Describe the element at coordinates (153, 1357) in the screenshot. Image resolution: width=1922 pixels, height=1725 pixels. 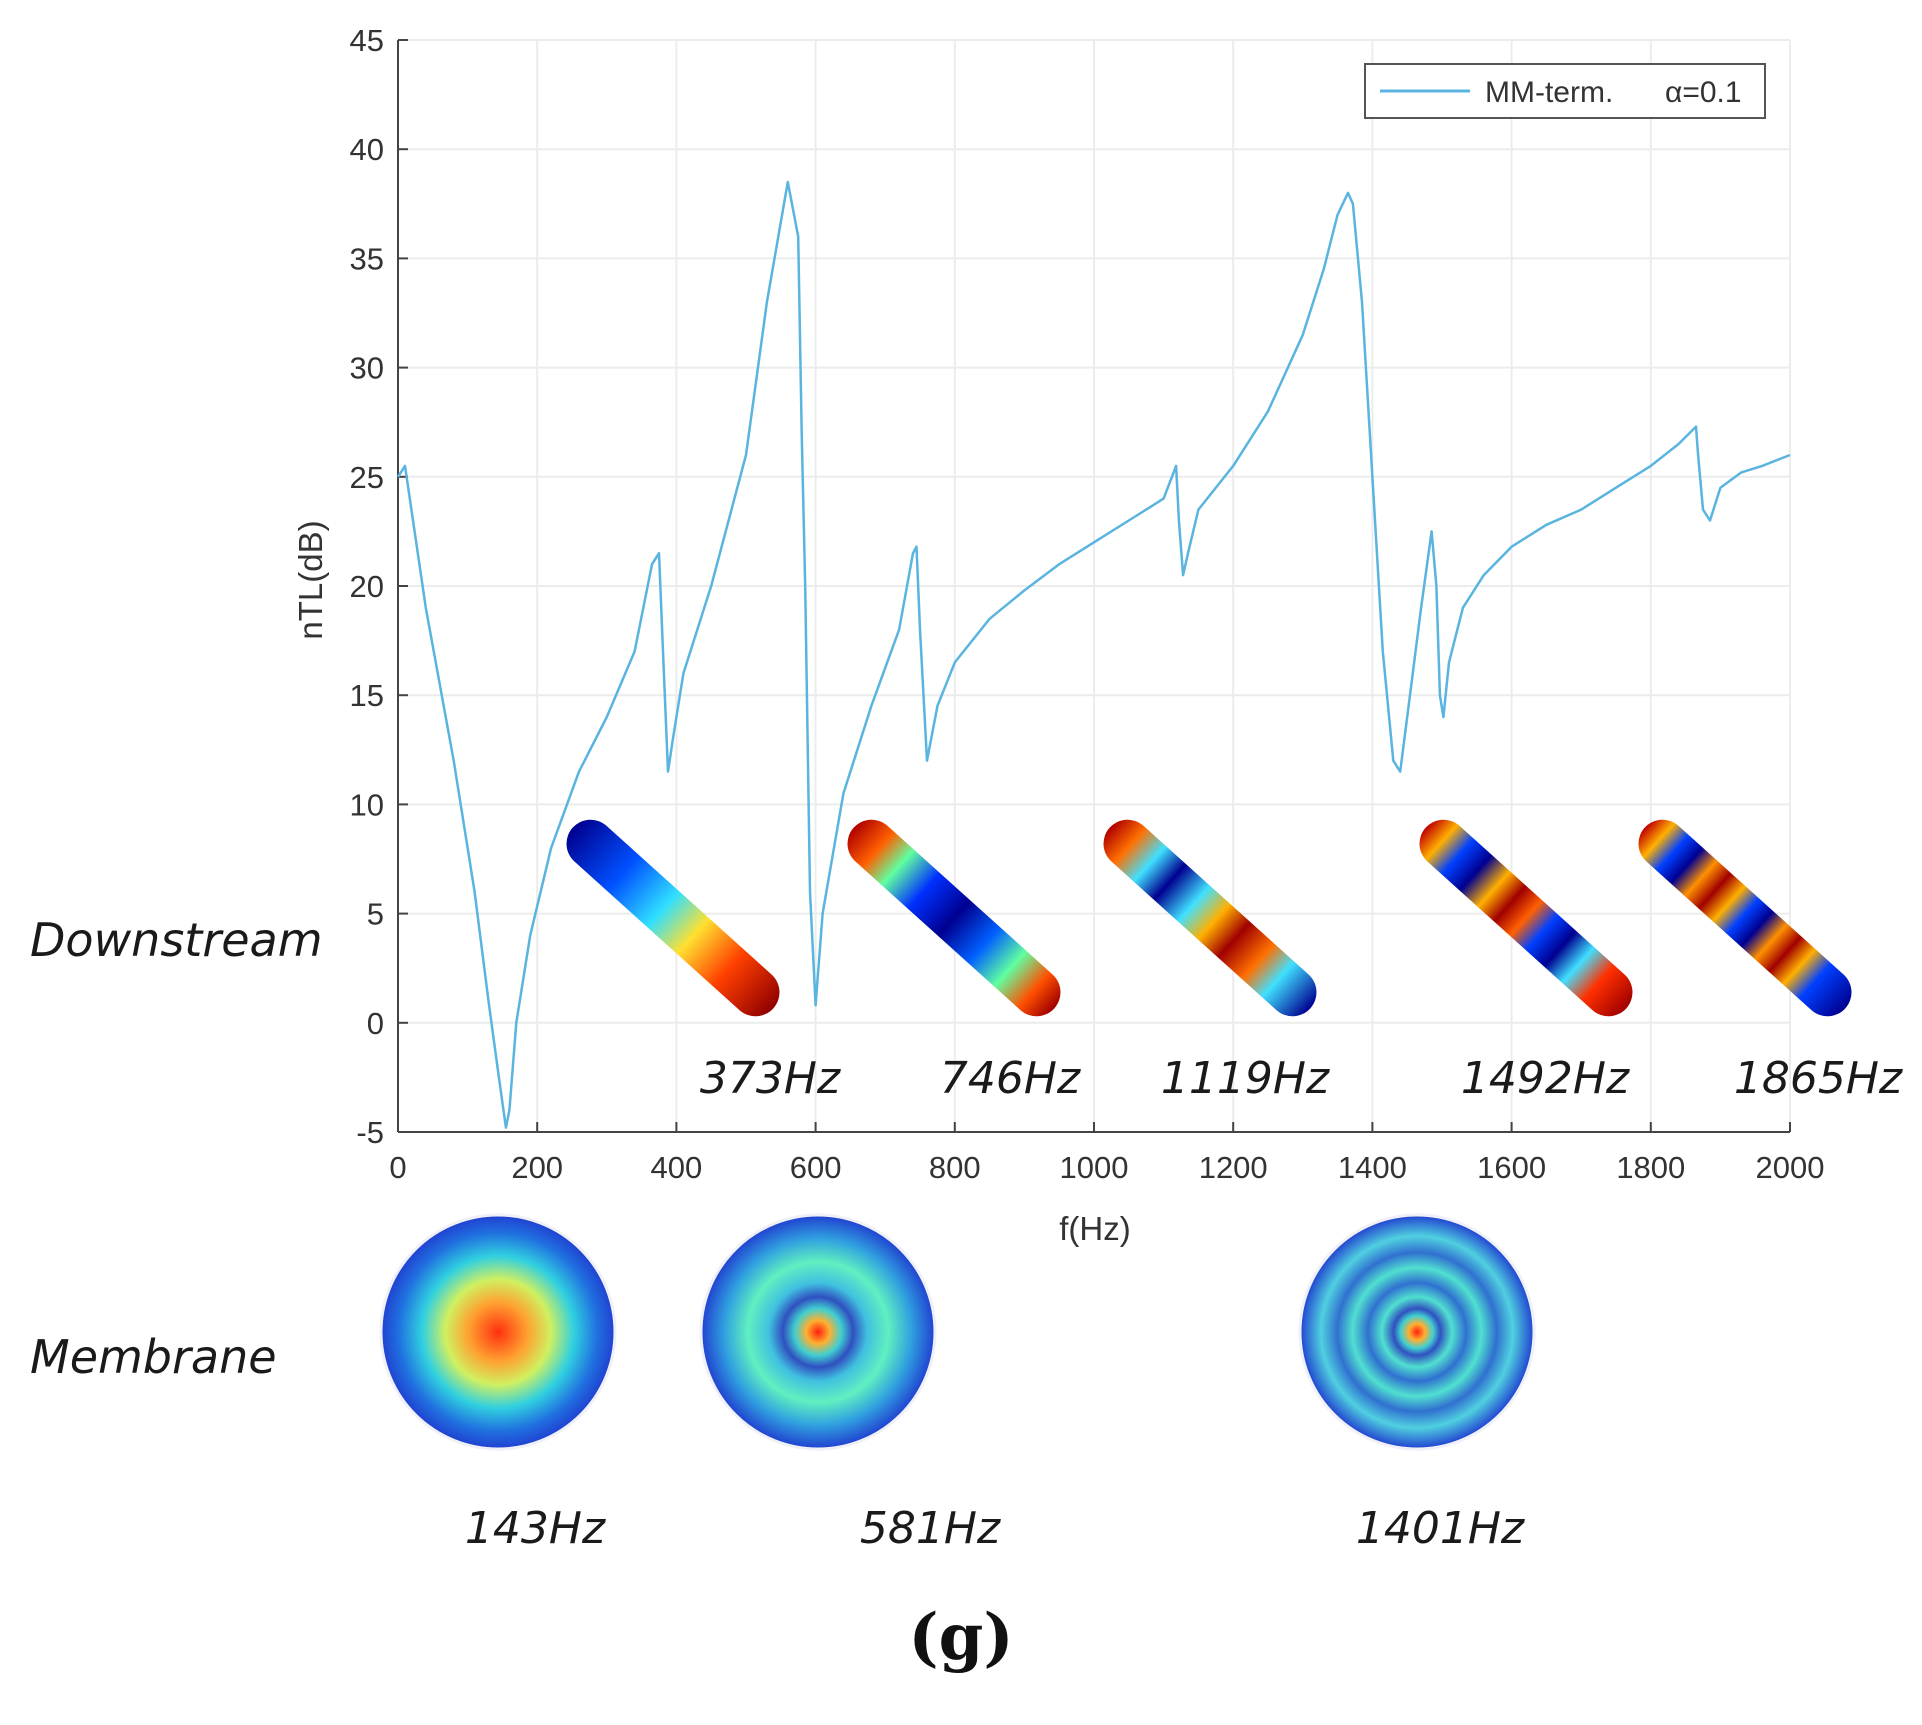
I see `membrane-label: Membrane` at that location.